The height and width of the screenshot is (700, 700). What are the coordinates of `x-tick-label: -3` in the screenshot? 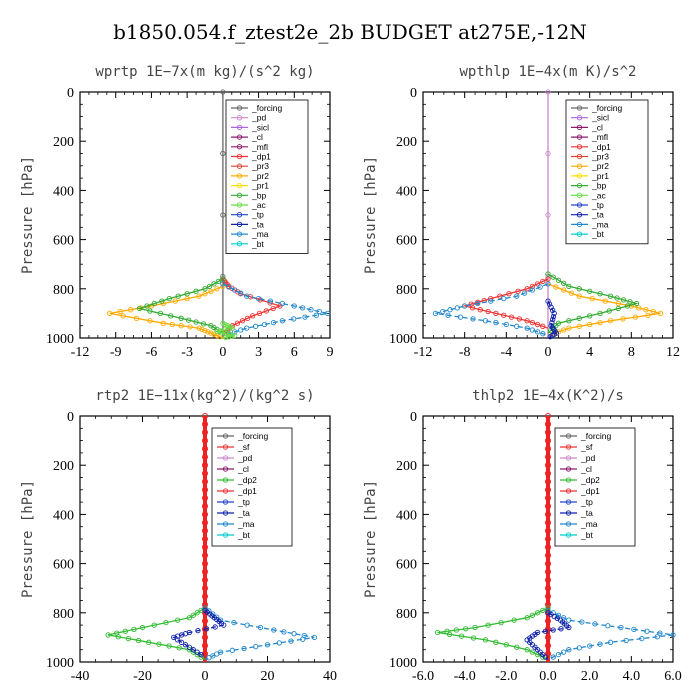 It's located at (187, 352).